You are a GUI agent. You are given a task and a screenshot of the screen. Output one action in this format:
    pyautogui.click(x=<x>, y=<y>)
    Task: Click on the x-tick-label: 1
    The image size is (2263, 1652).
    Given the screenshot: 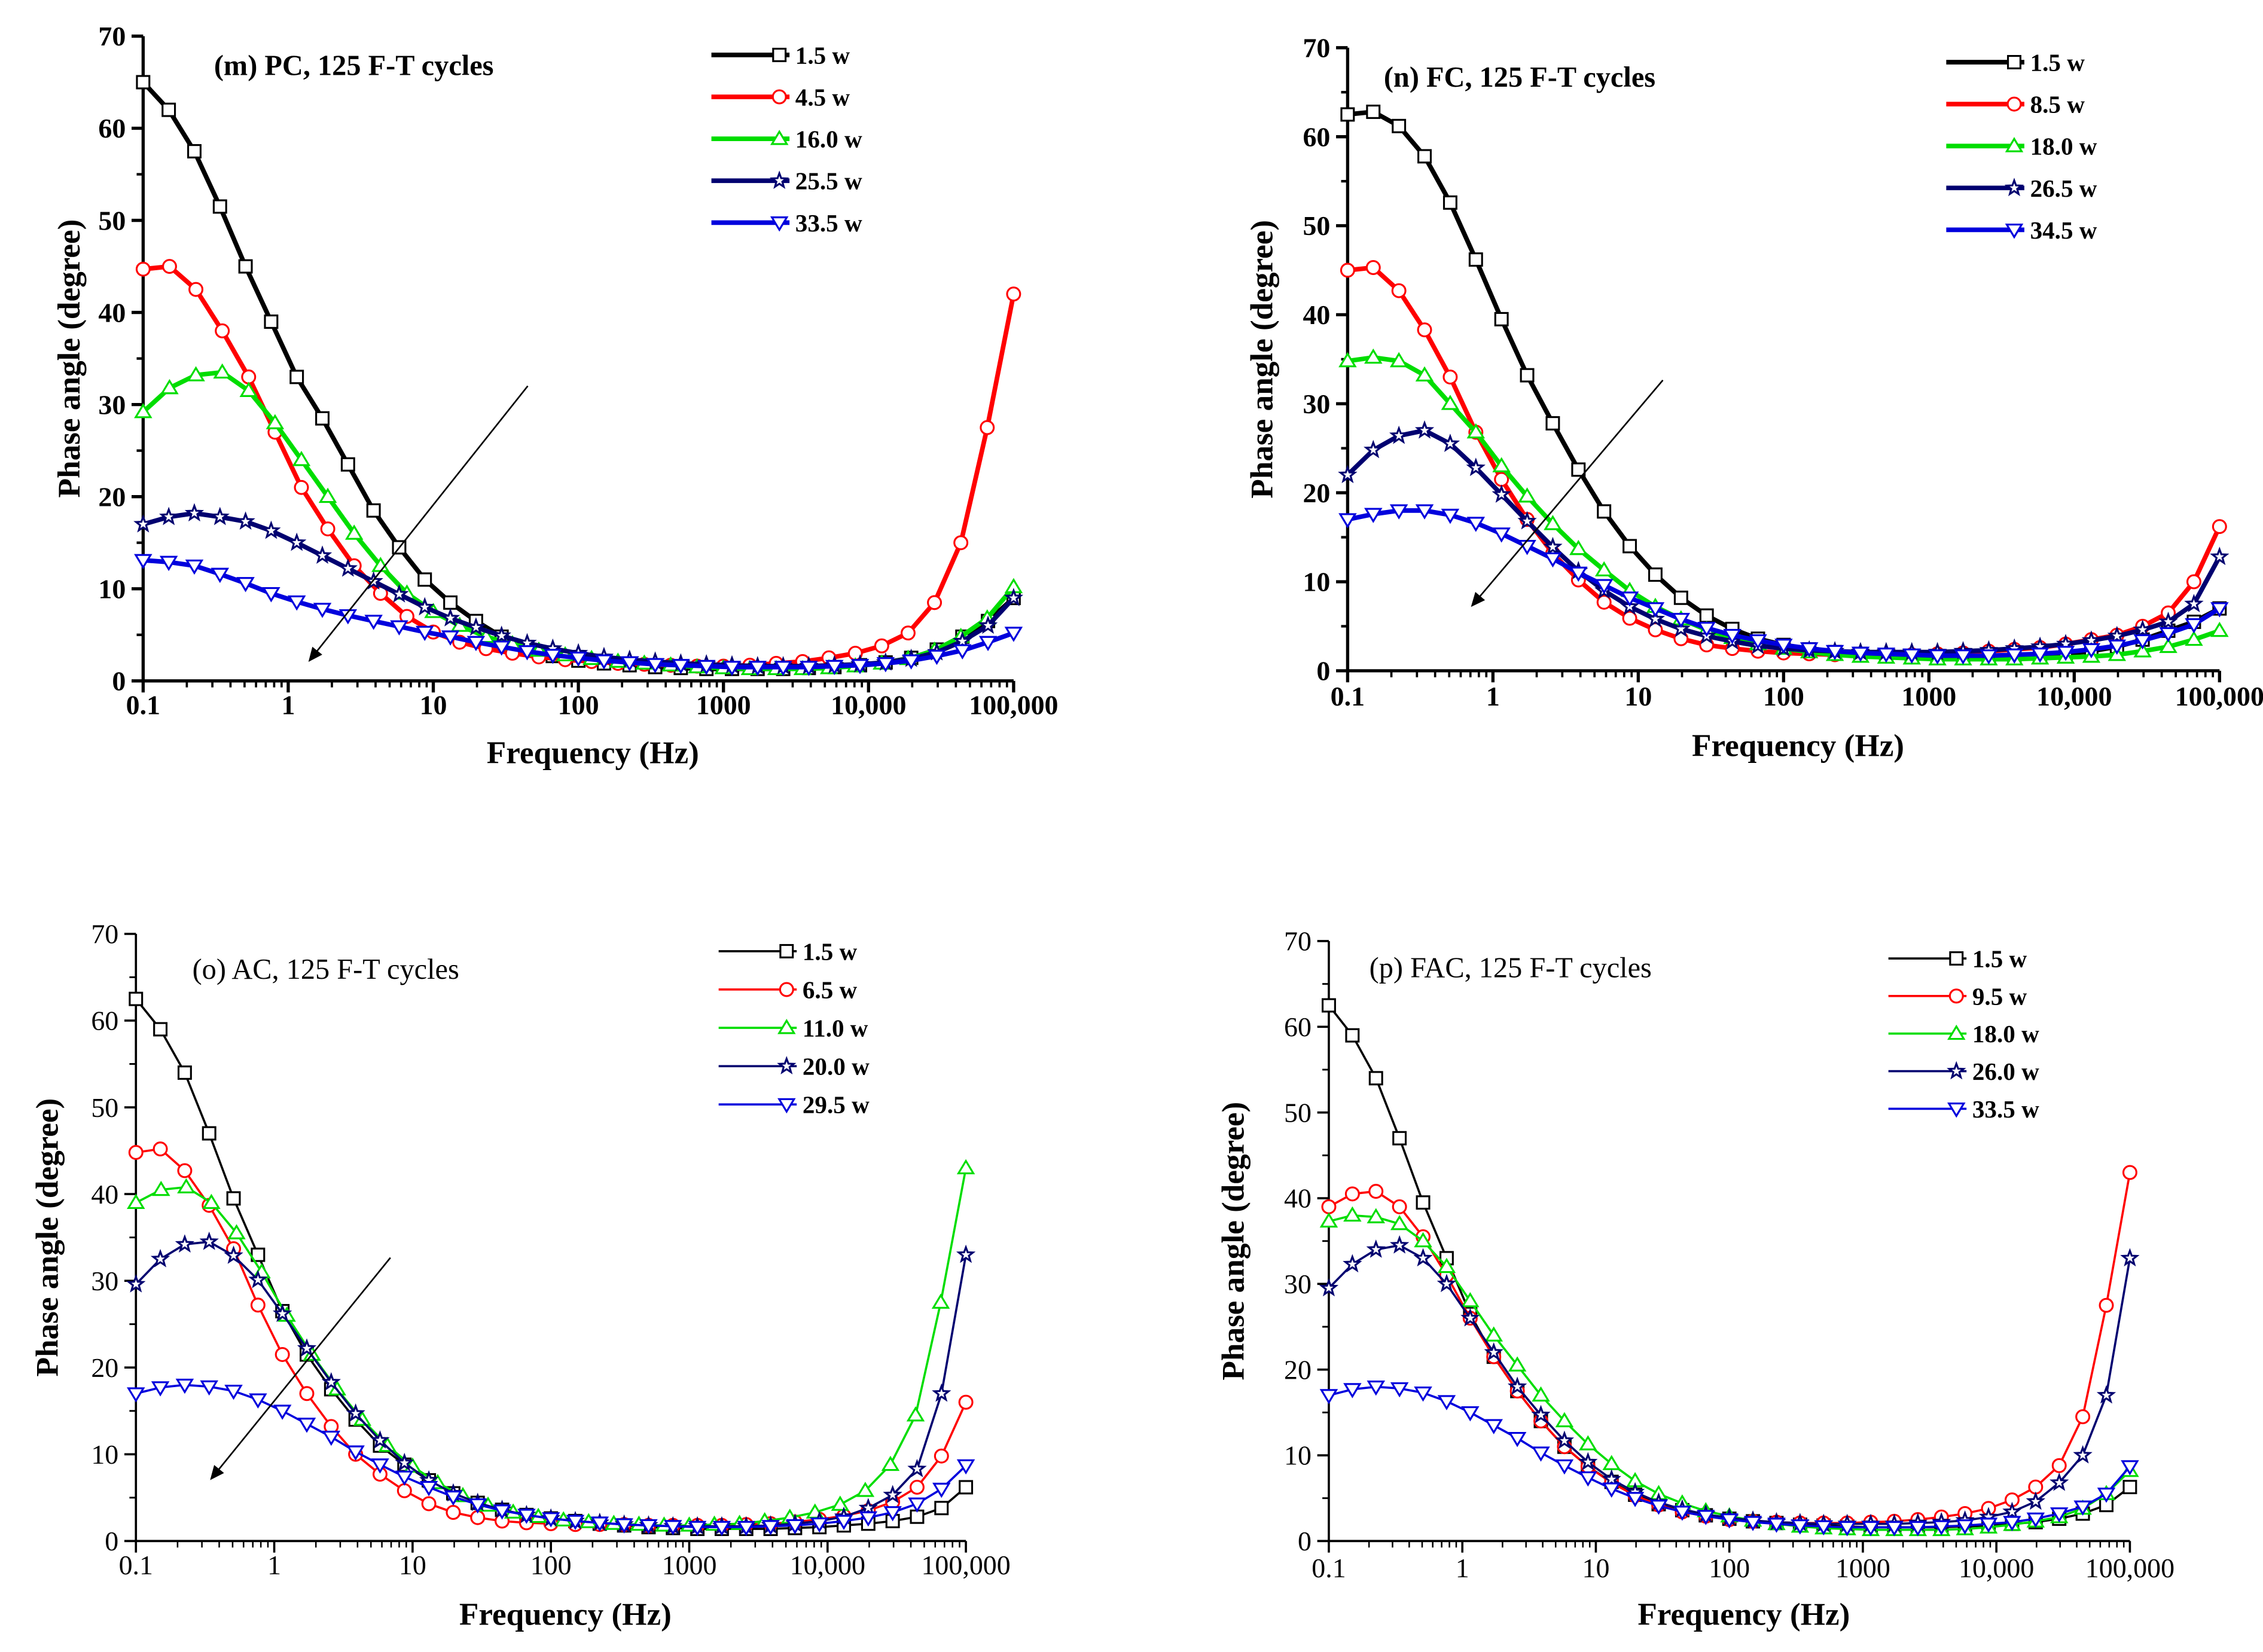 What is the action you would take?
    pyautogui.click(x=288, y=705)
    